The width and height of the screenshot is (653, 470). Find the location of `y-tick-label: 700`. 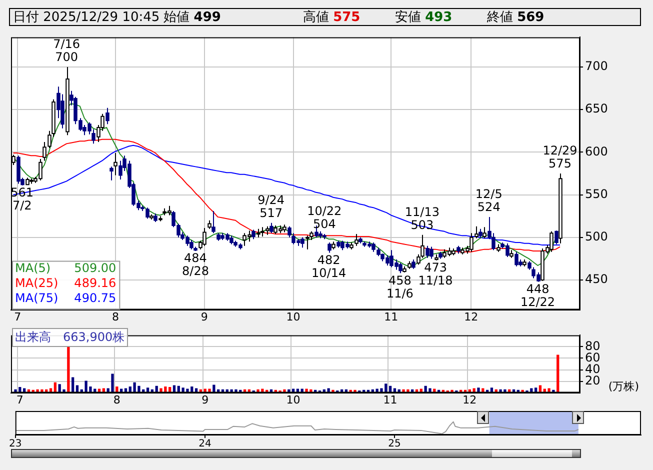

y-tick-label: 700 is located at coordinates (596, 66).